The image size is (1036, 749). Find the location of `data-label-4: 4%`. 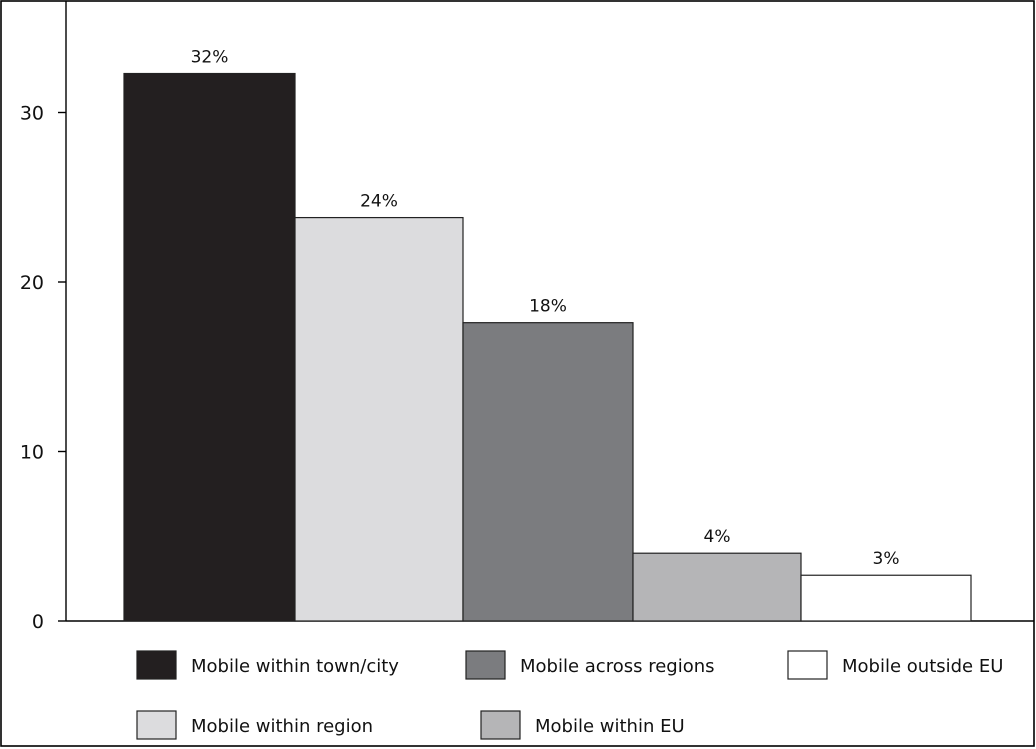

data-label-4: 4% is located at coordinates (717, 537).